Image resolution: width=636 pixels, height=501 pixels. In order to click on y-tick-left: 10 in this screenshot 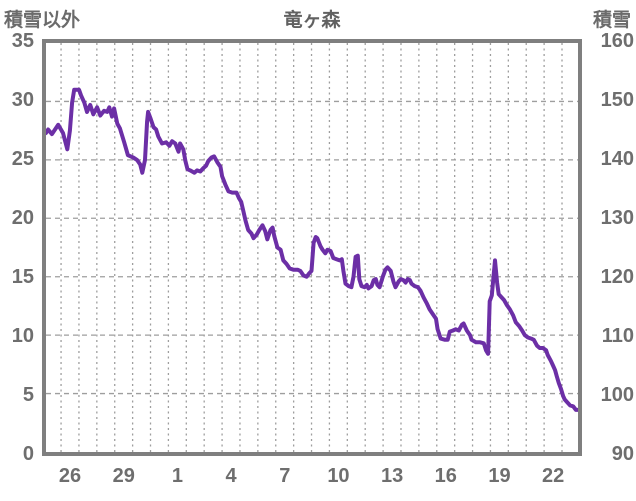, I will do `click(22, 336)`.